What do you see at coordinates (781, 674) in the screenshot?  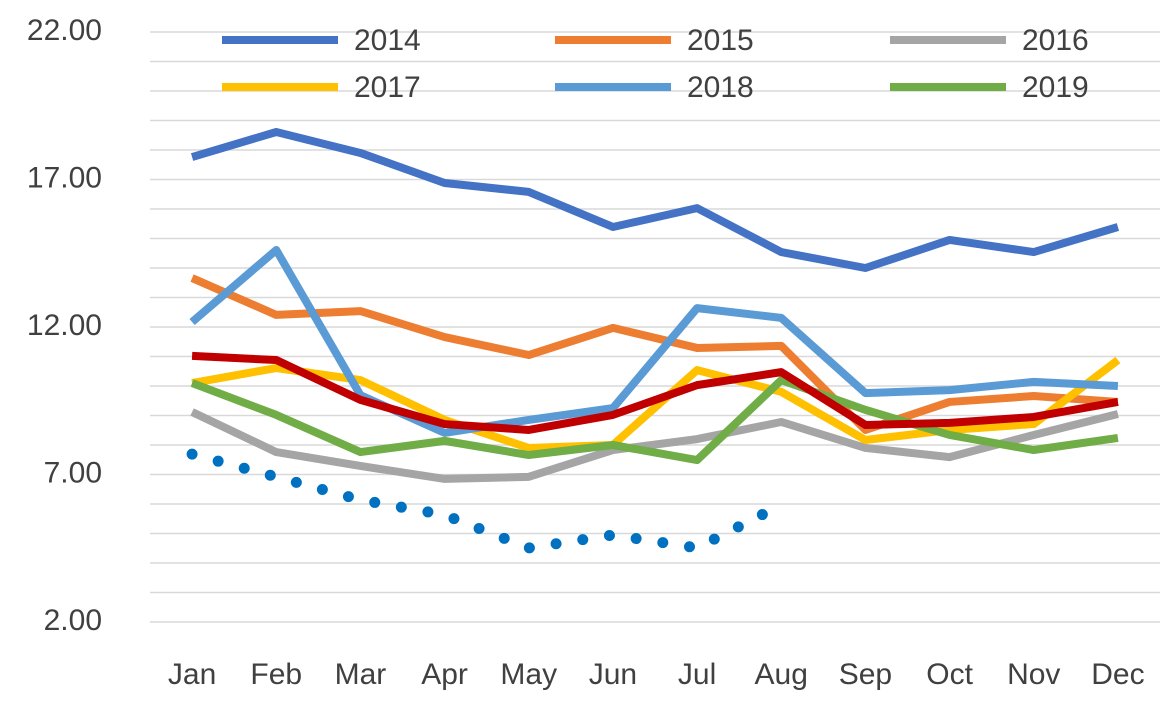 I see `x-tick-label: Aug` at bounding box center [781, 674].